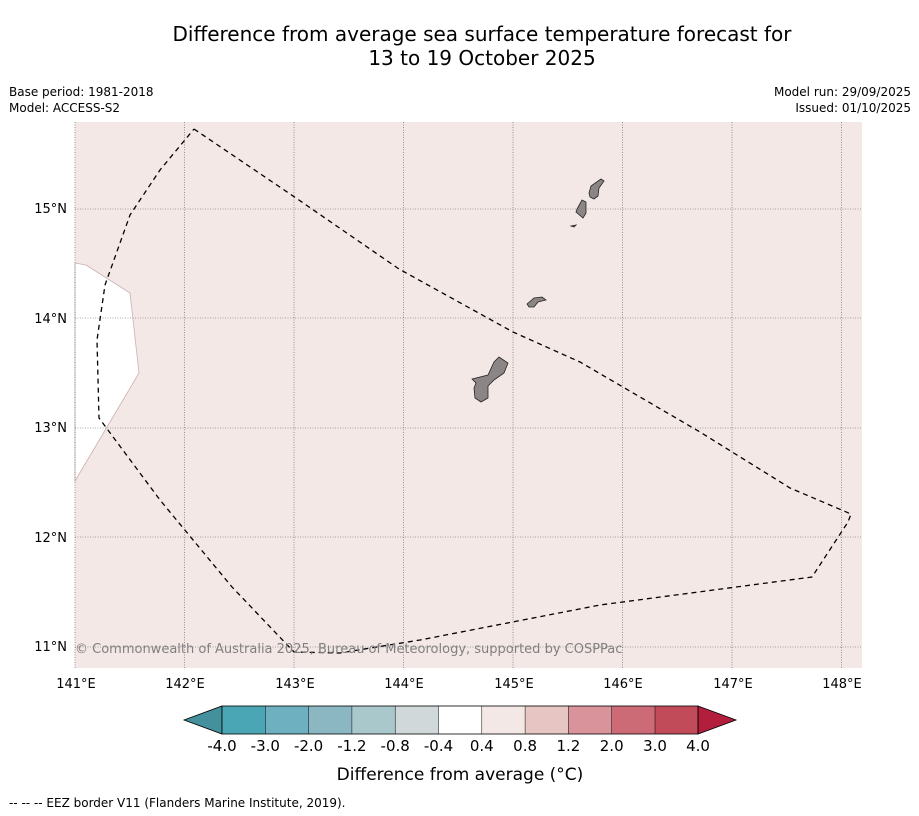 This screenshot has width=919, height=816. Describe the element at coordinates (482, 58) in the screenshot. I see `title-line-2: 13 to 19 October 2025` at that location.